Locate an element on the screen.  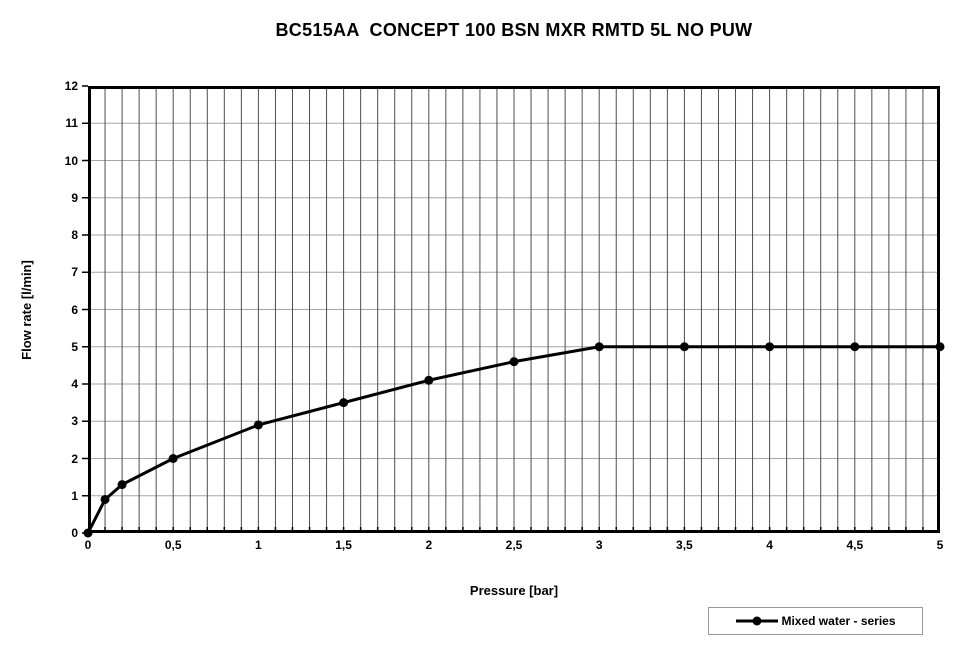
x-tick-label: 4 is located at coordinates (769, 545).